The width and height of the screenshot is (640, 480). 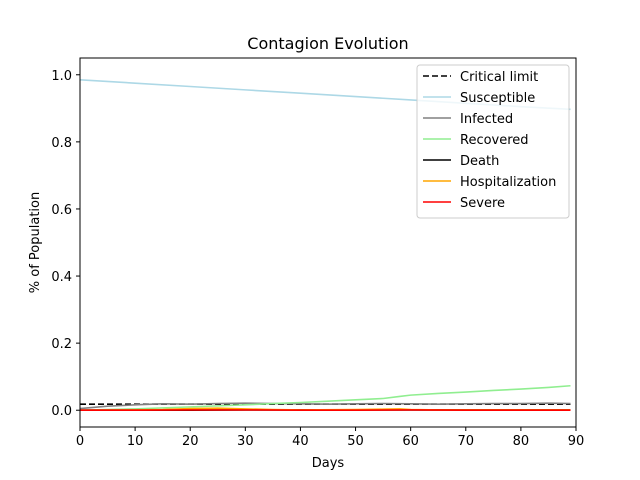 I want to click on series-line-infected, so click(x=325, y=406).